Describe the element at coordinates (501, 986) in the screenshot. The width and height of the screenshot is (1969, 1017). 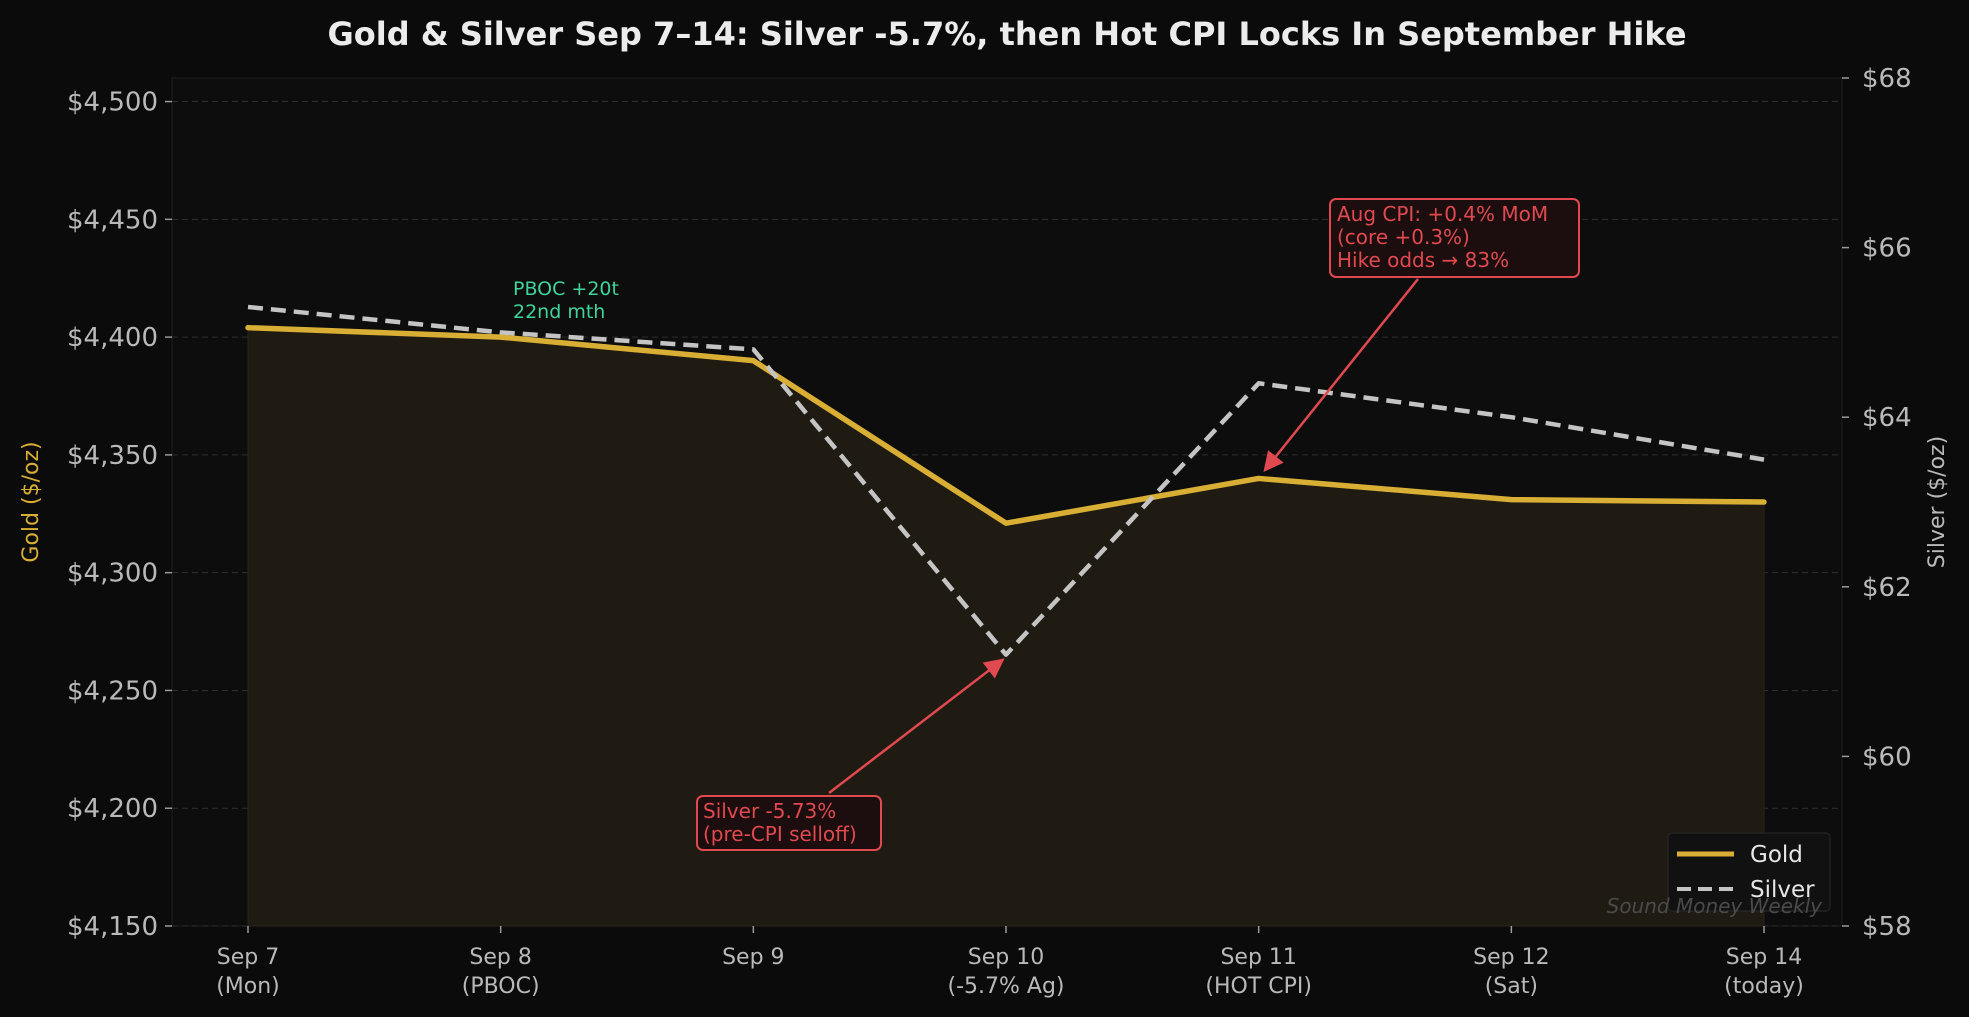
I see `x-tick-label: (PBOC)` at that location.